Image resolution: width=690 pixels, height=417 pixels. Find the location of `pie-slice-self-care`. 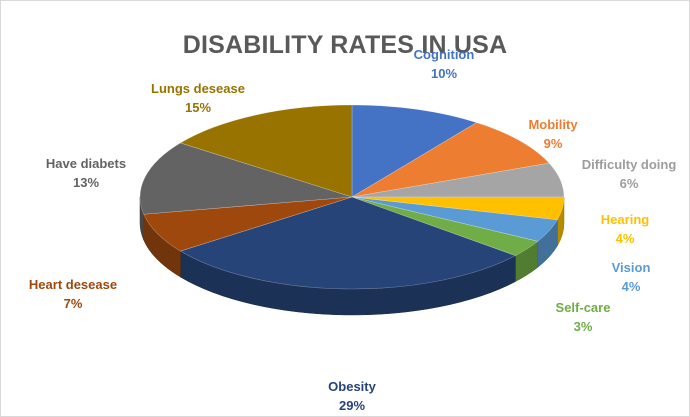

pie-slice-self-care is located at coordinates (445, 226).